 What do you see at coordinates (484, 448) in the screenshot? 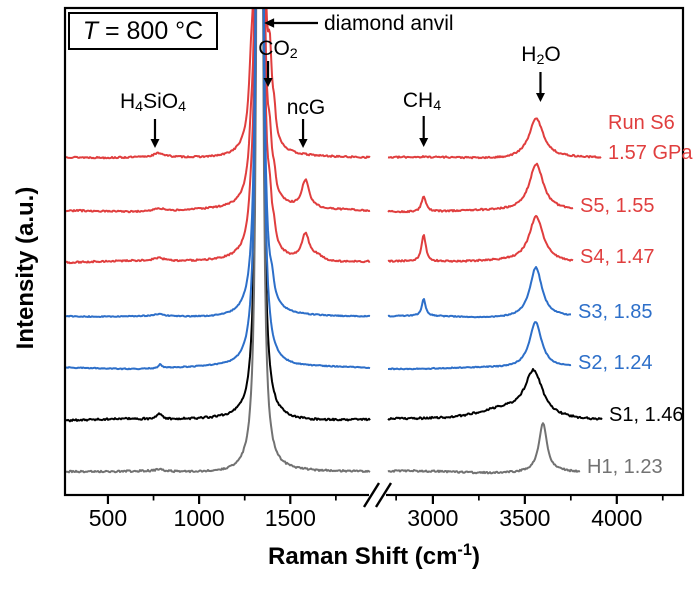
I see `spectrum-H1` at bounding box center [484, 448].